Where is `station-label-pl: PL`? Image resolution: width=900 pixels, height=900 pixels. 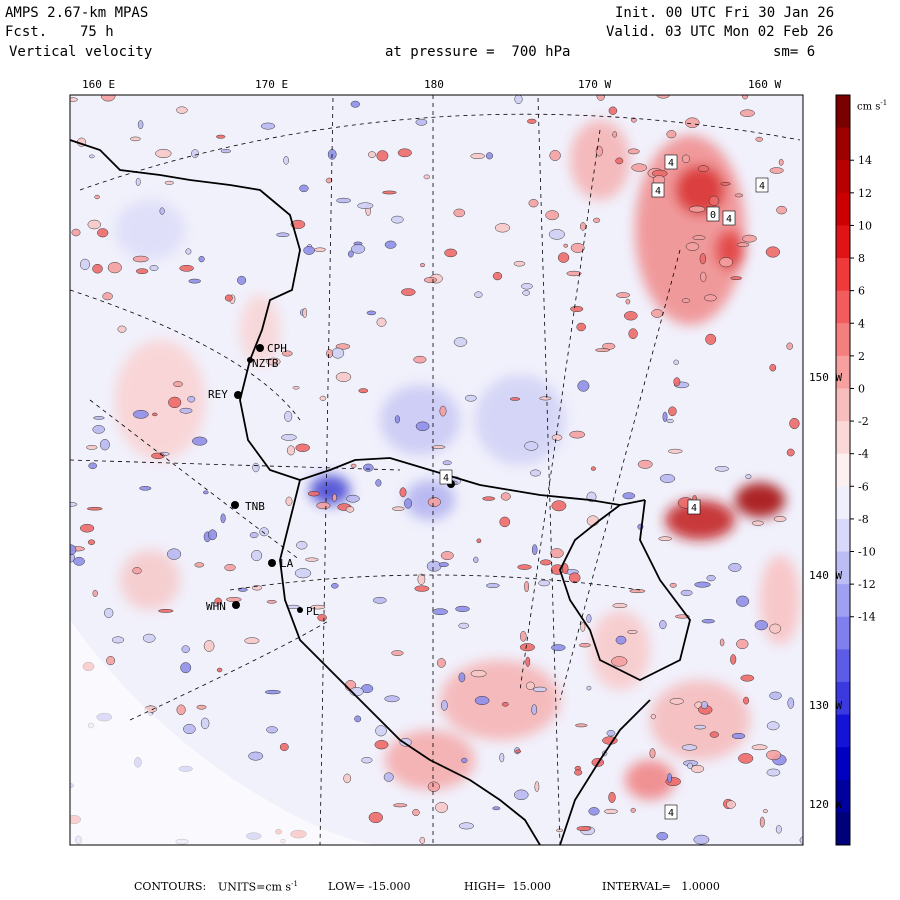
station-label-pl: PL is located at coordinates (313, 611).